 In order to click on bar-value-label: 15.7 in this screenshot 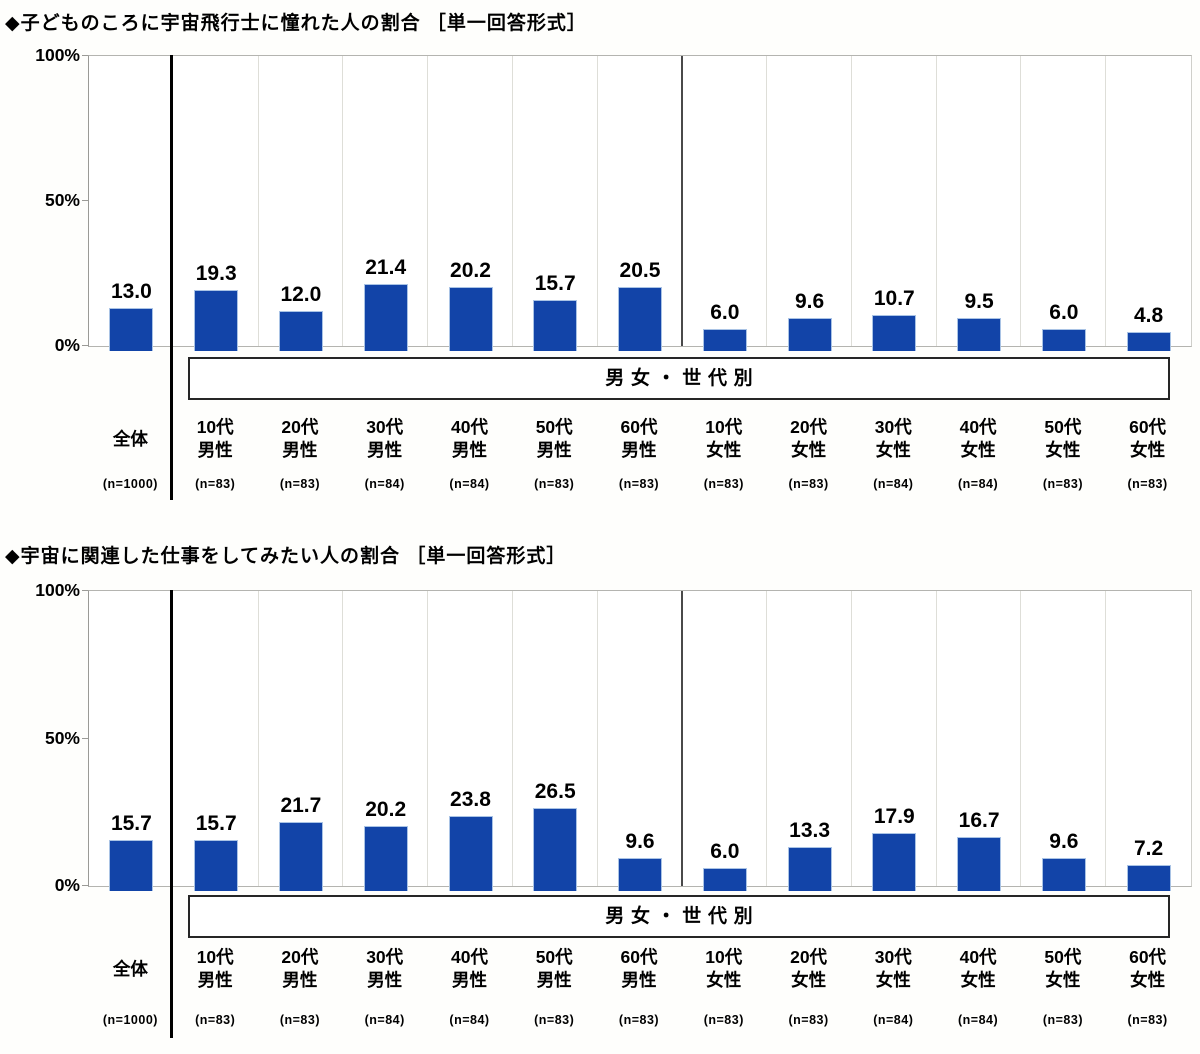, I will do `click(131, 823)`.